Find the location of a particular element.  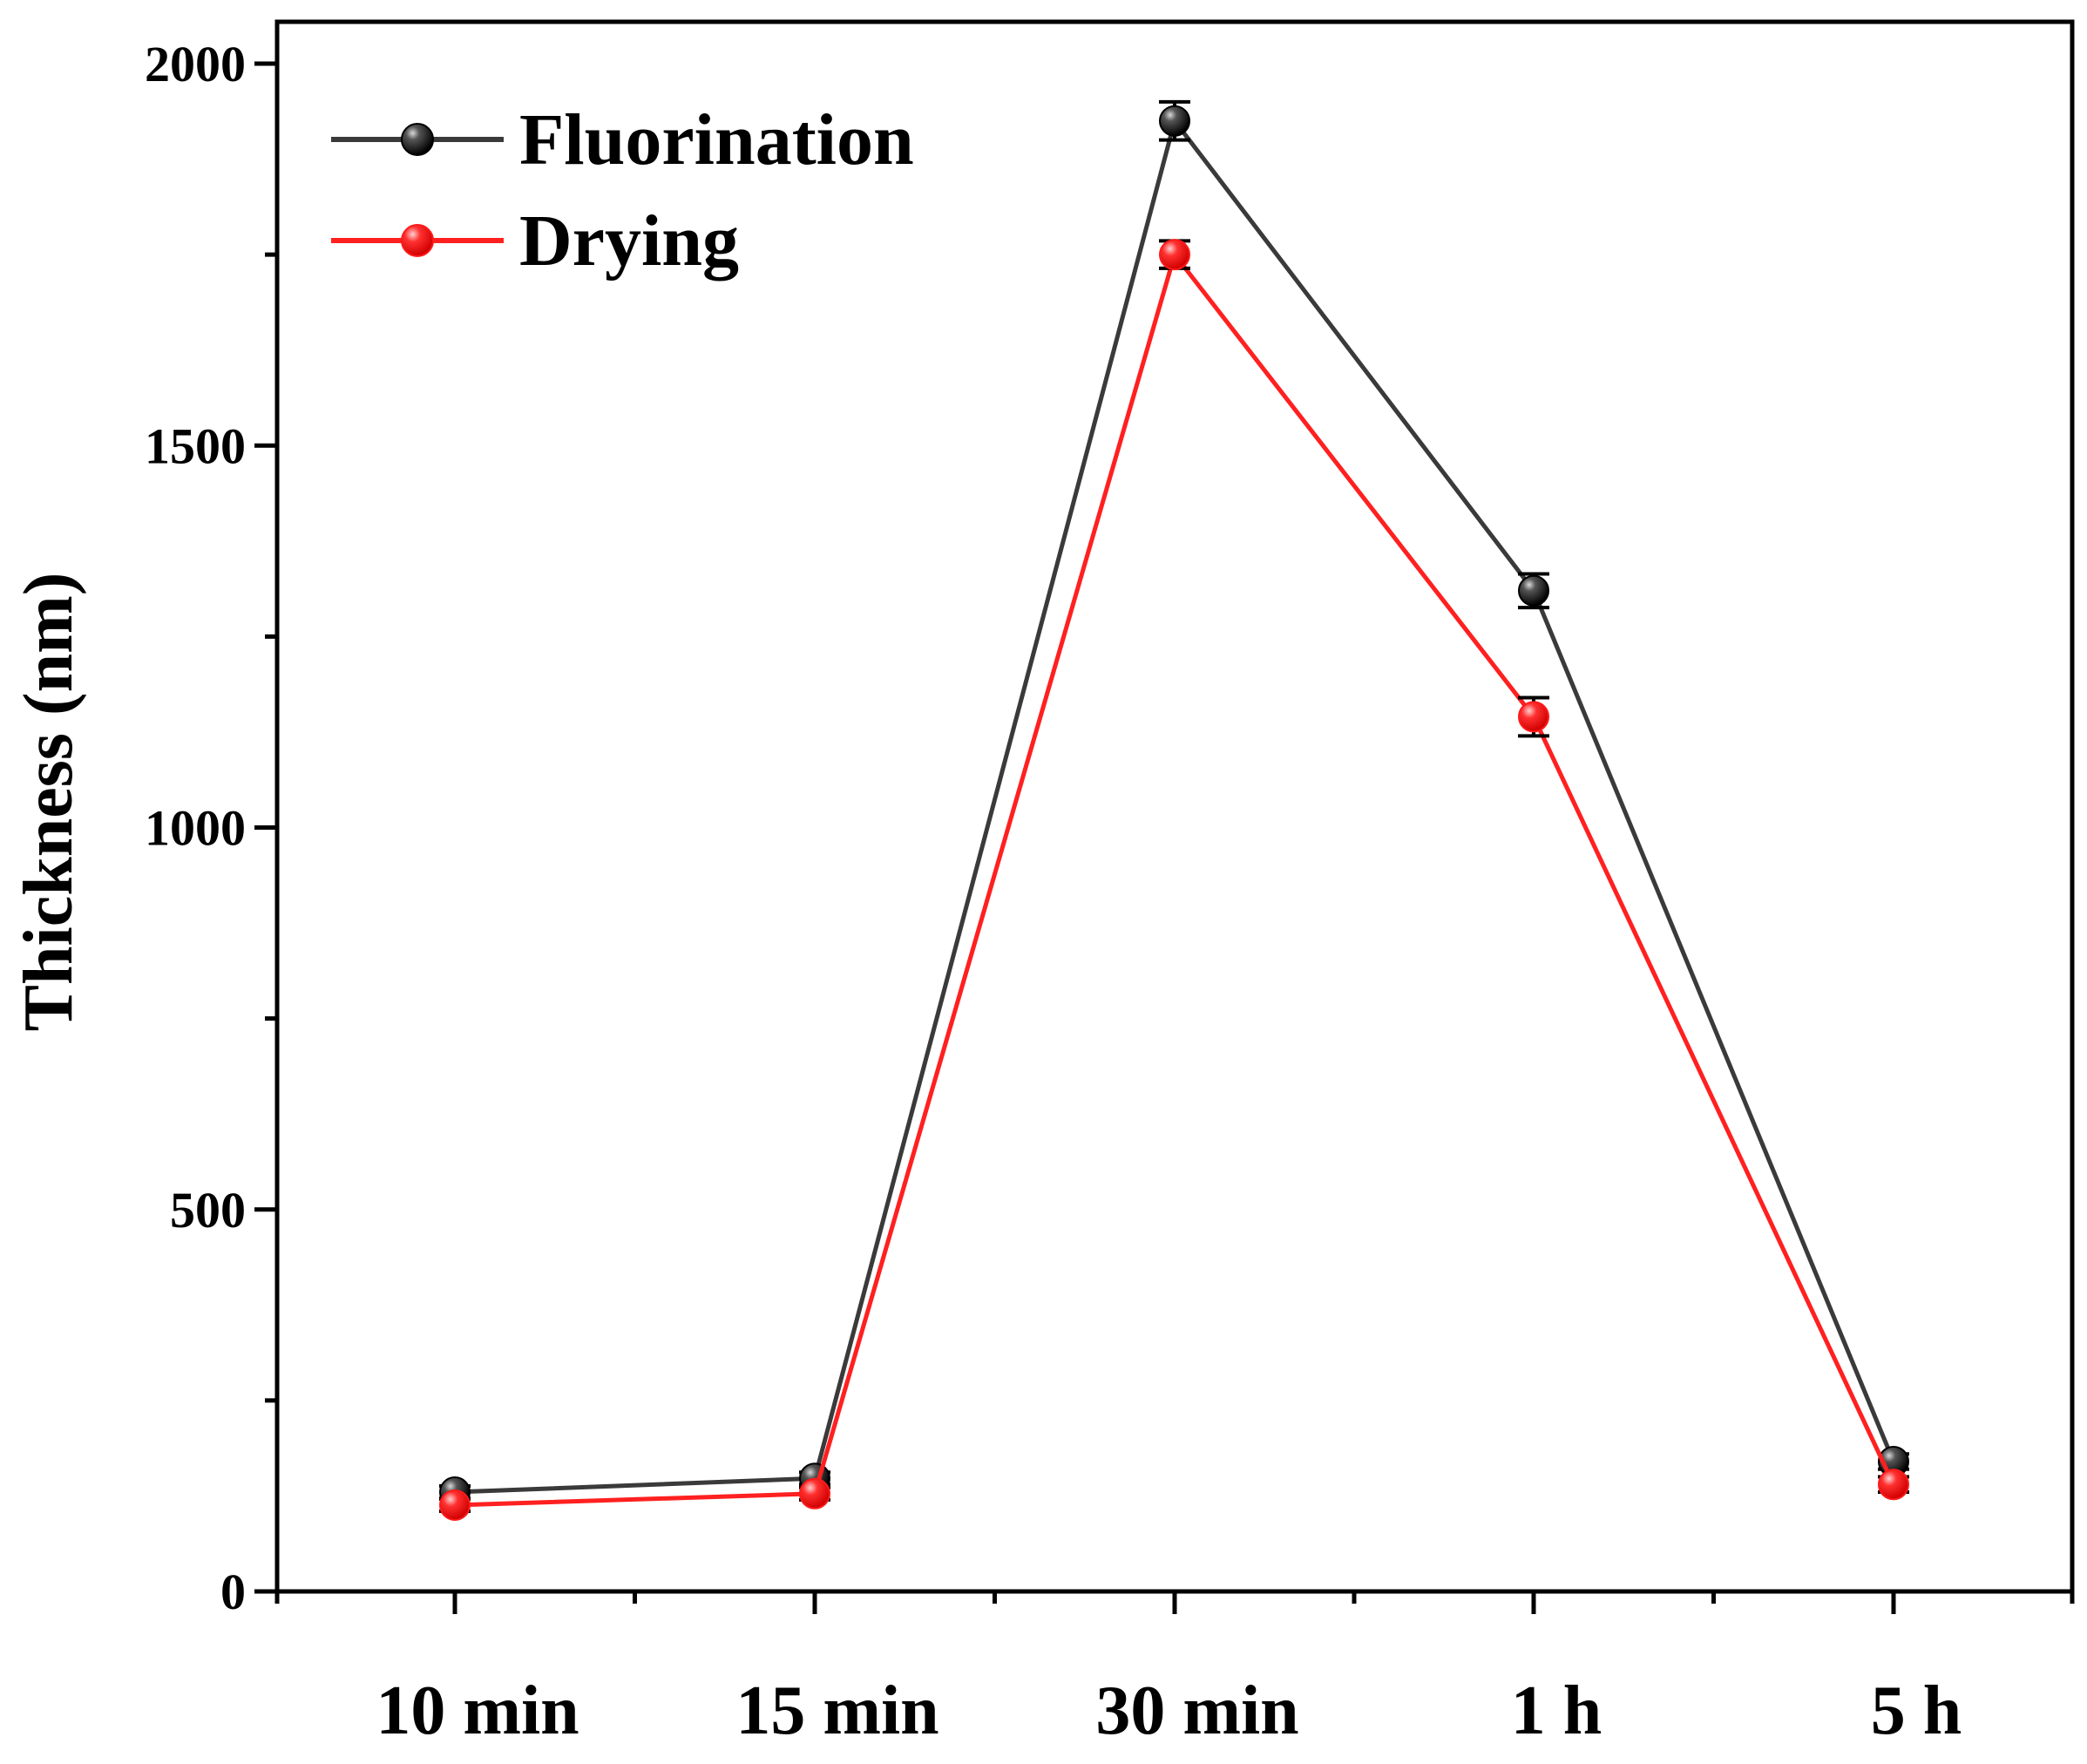

legend-item-drying: Drying is located at coordinates (535, 241).